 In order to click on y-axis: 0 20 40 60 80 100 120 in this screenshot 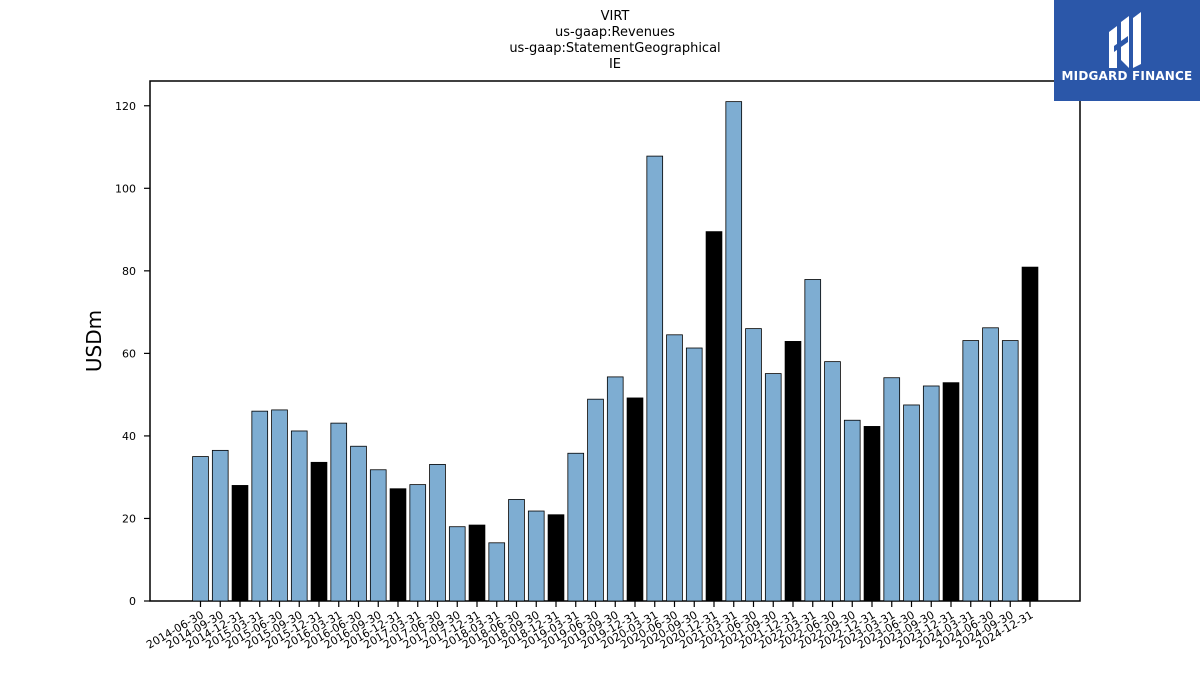, I will do `click(132, 354)`.